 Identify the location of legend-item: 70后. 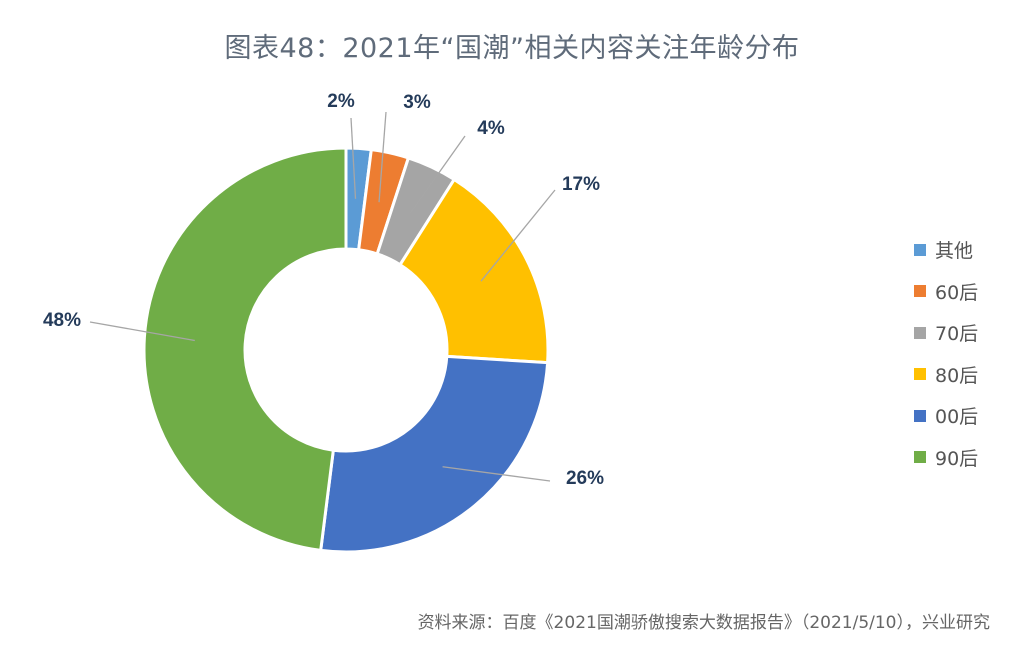
(946, 333).